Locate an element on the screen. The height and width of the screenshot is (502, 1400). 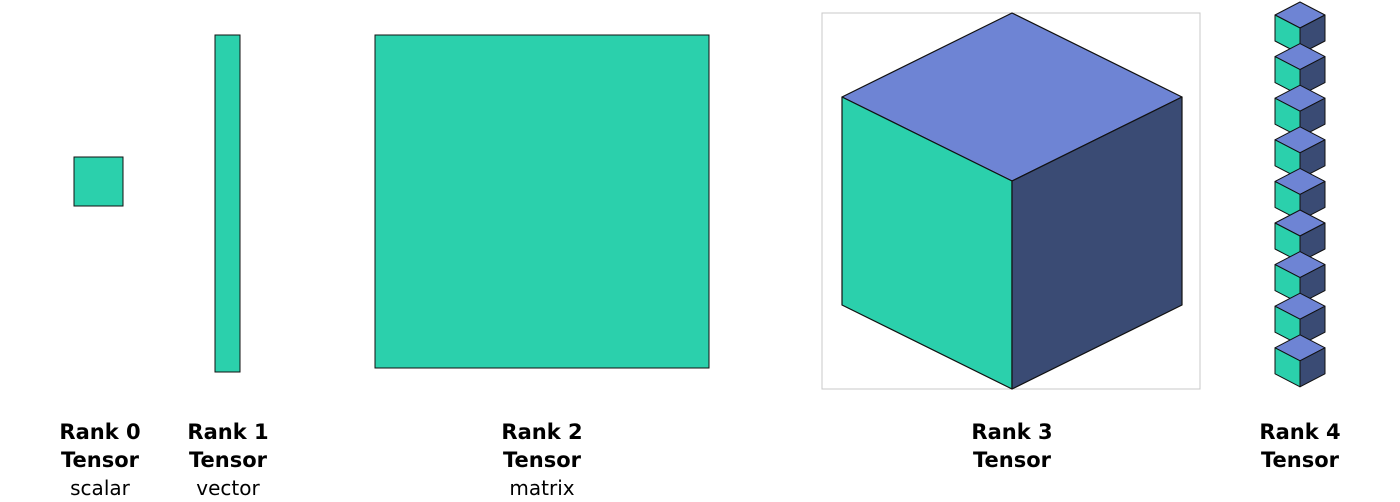
rank0-title: Rank 0 is located at coordinates (100, 432).